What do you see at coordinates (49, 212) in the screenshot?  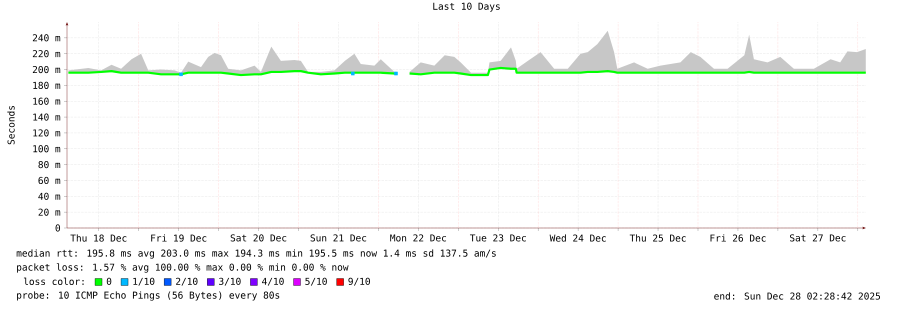 I see `y-tick-label: 20 m` at bounding box center [49, 212].